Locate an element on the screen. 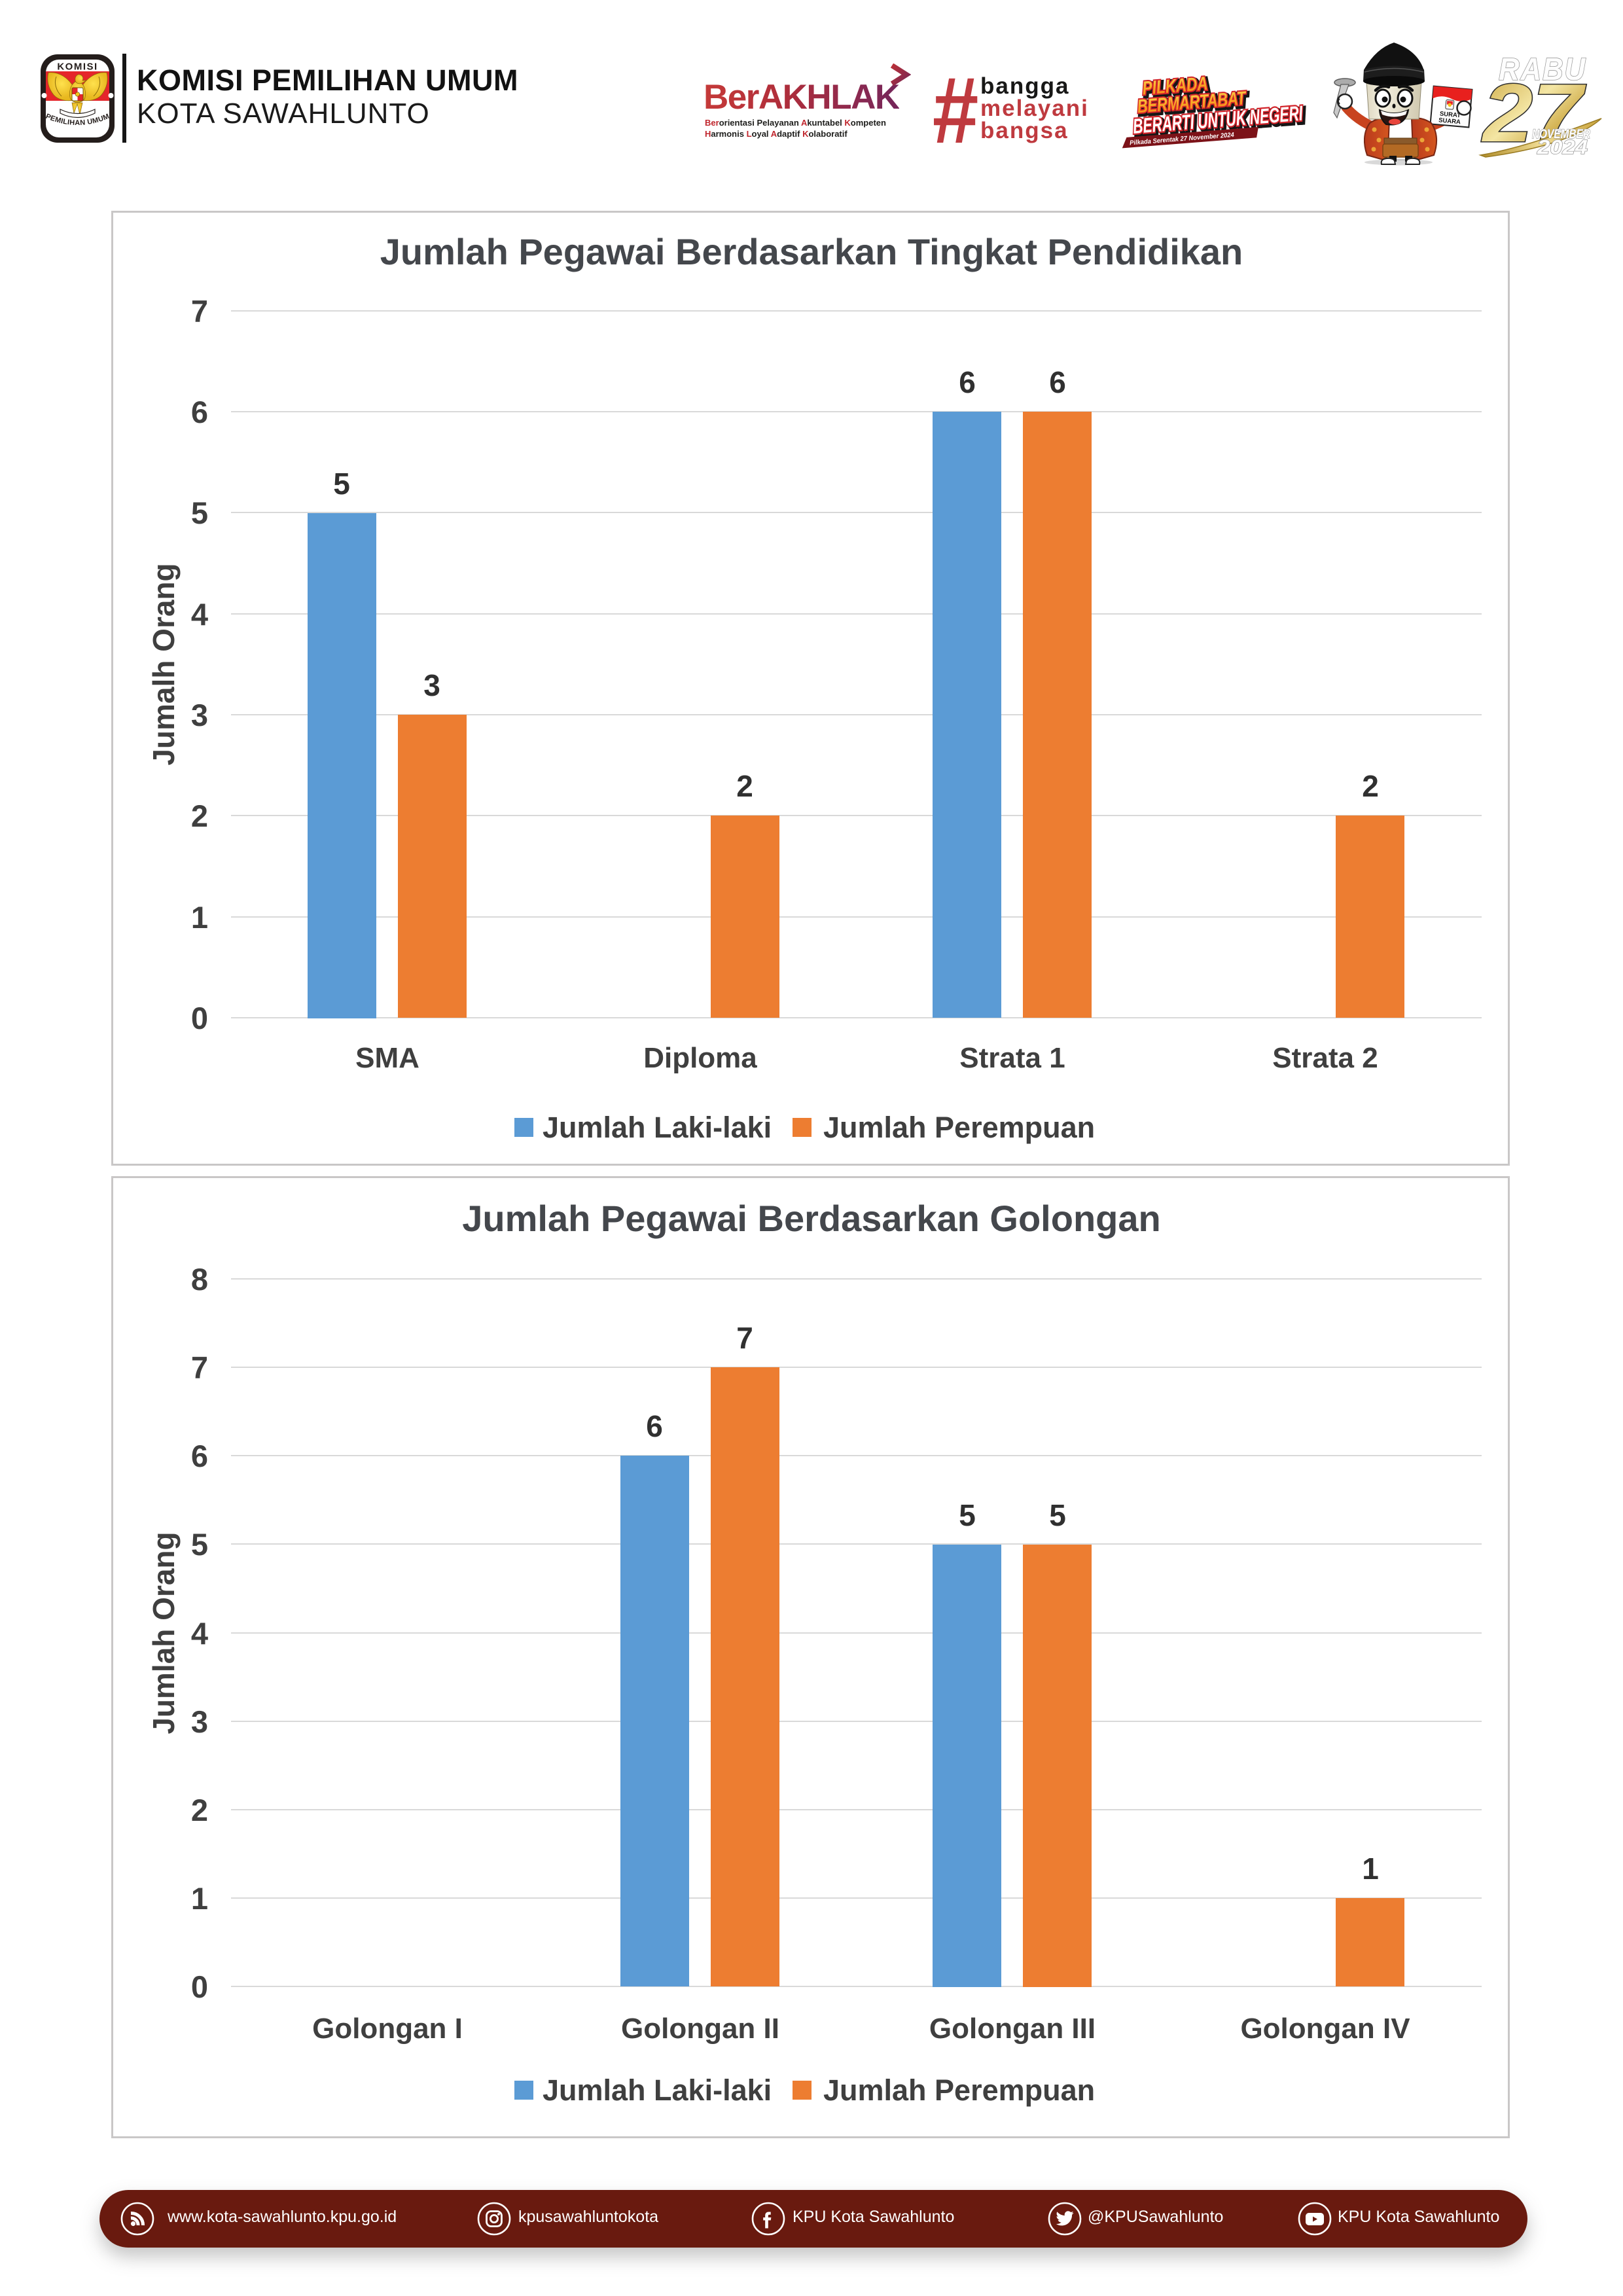  svg-text: KOMISI is located at coordinates (77, 67).